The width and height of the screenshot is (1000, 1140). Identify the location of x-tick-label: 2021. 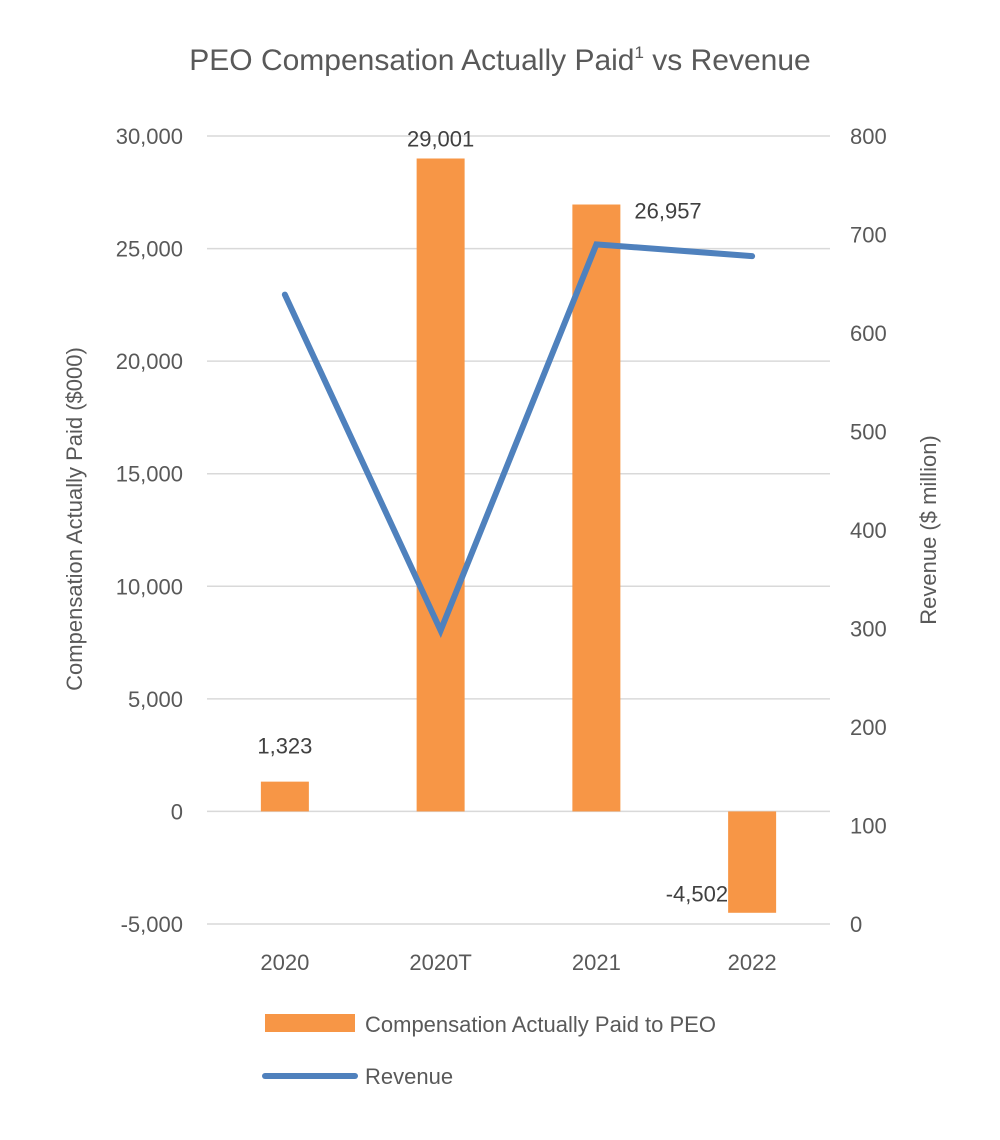
(596, 962).